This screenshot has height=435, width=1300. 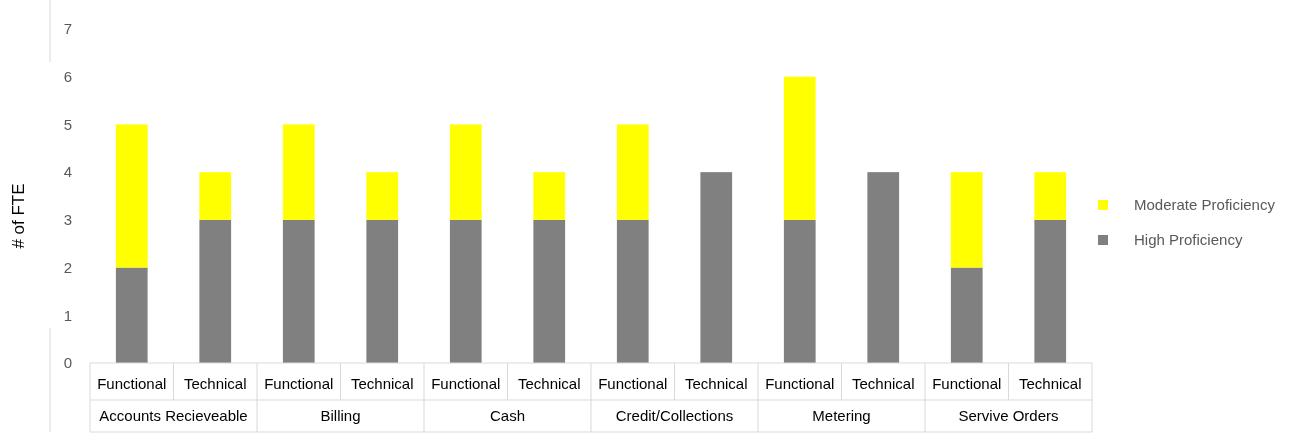 What do you see at coordinates (67, 267) in the screenshot?
I see `y-tick-label: 2` at bounding box center [67, 267].